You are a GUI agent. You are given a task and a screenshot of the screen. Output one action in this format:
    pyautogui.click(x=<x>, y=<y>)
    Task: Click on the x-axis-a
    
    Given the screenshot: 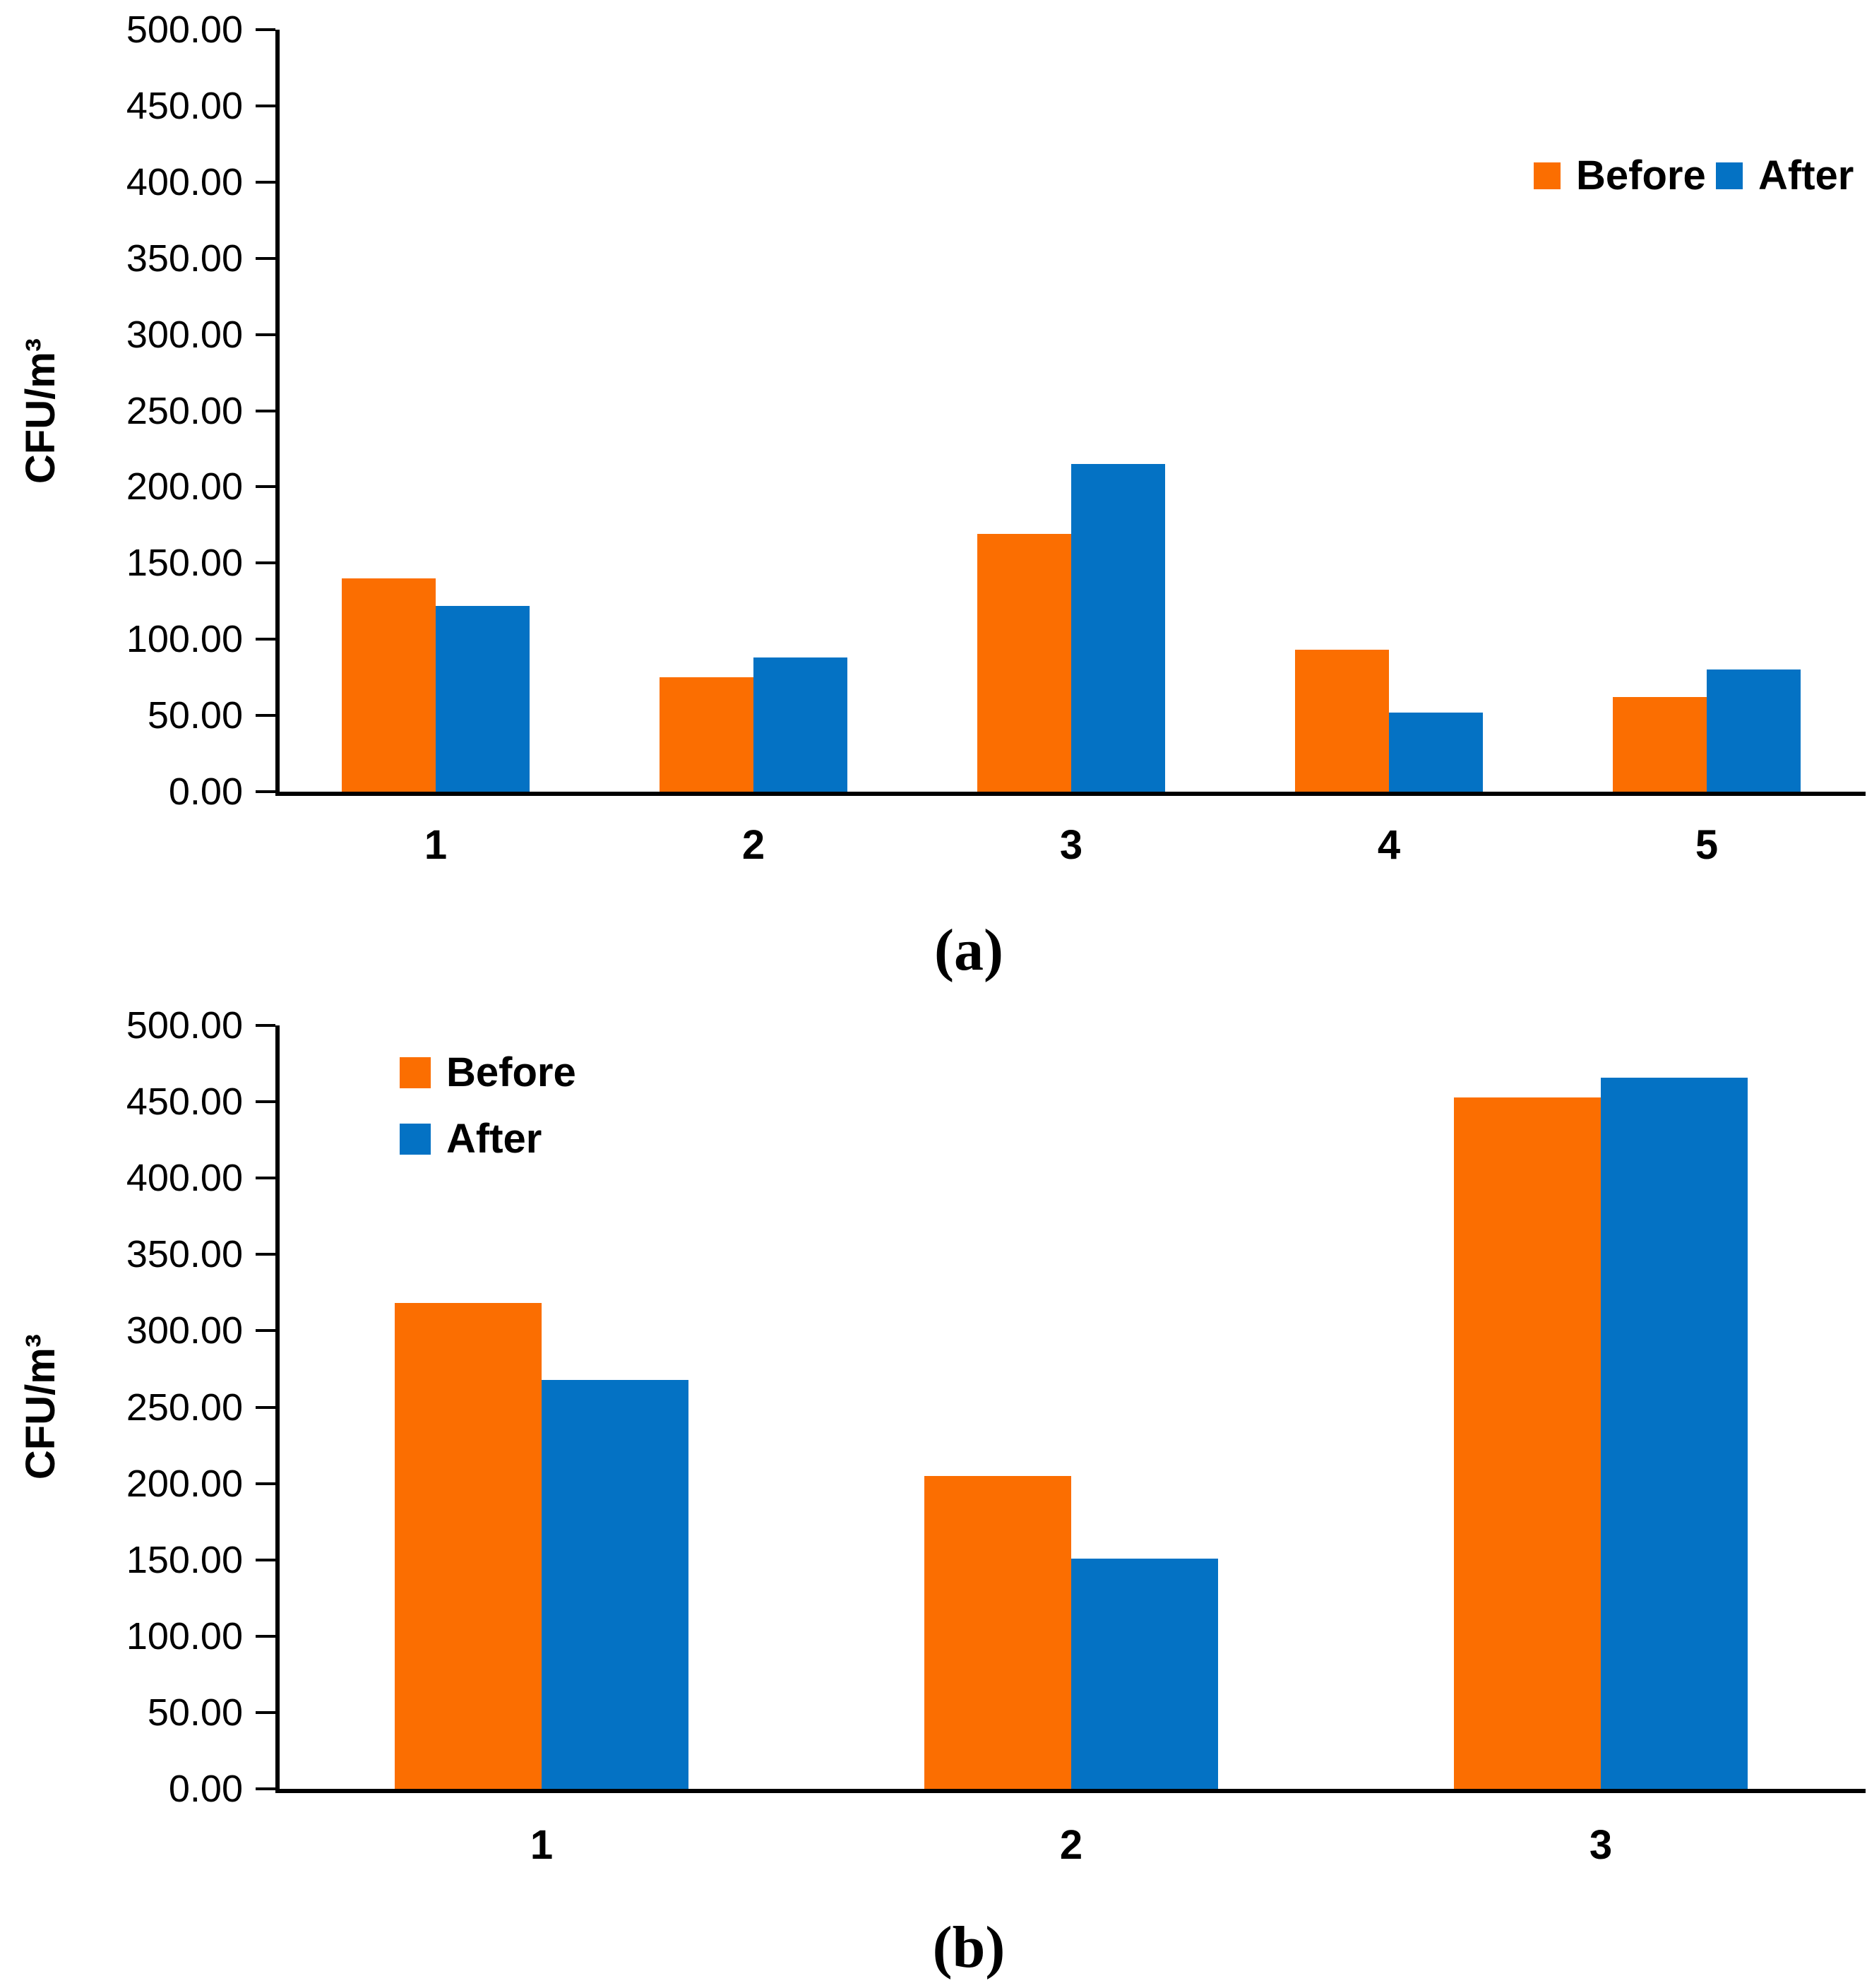 What is the action you would take?
    pyautogui.click(x=1070, y=794)
    